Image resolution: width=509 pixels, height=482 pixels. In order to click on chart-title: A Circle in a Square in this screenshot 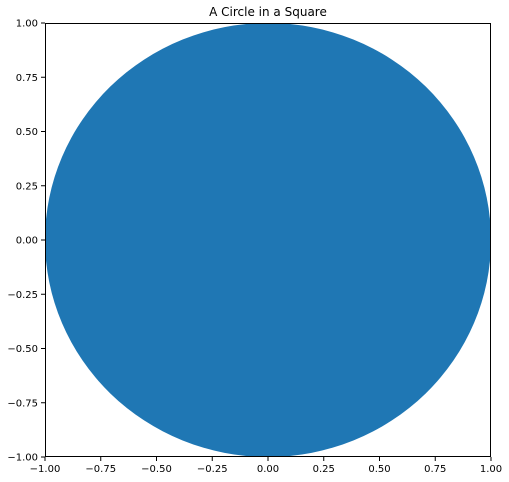, I will do `click(268, 12)`.